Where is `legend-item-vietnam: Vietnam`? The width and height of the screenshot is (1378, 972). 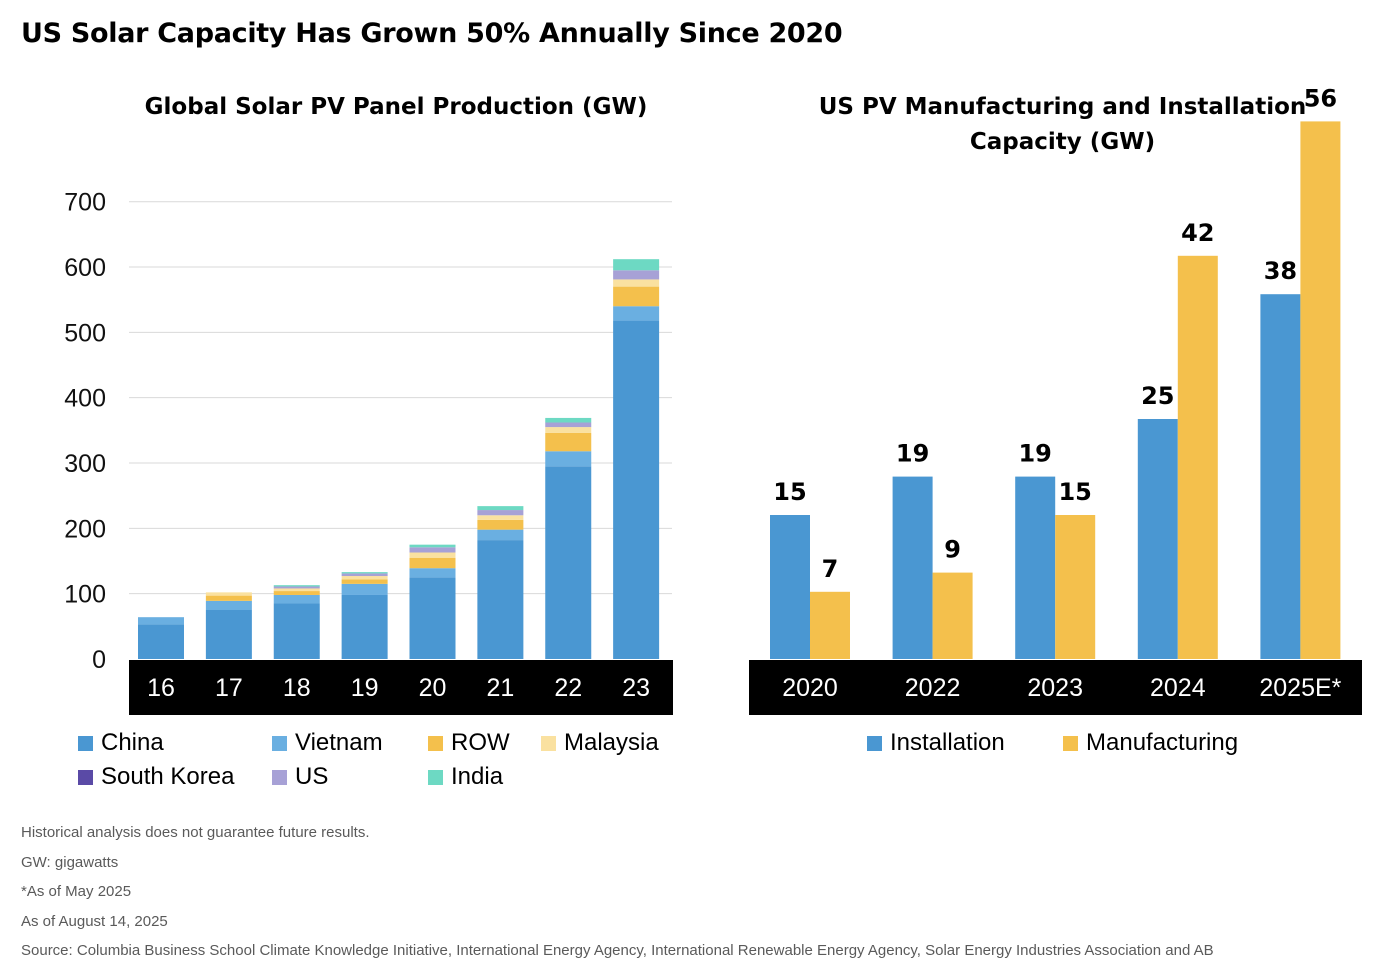 legend-item-vietnam: Vietnam is located at coordinates (327, 743).